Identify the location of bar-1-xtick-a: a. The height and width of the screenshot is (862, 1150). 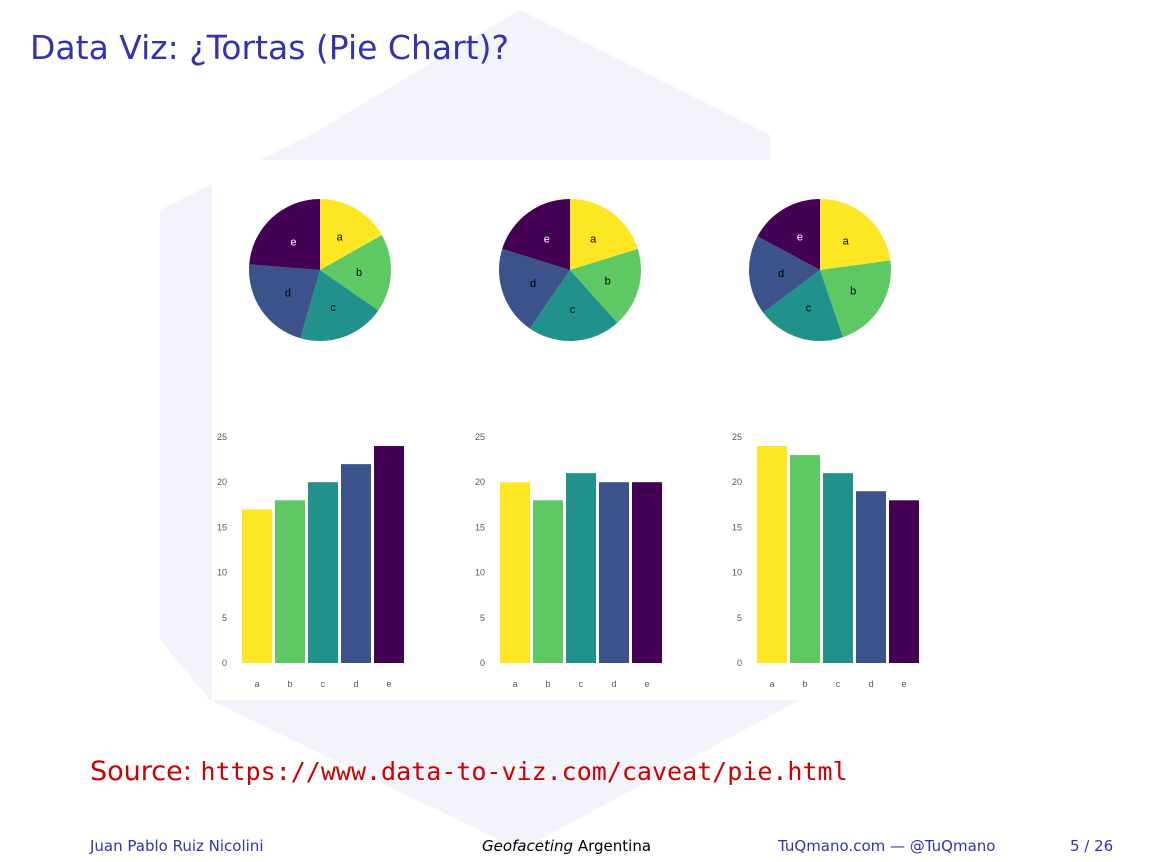
(256, 684).